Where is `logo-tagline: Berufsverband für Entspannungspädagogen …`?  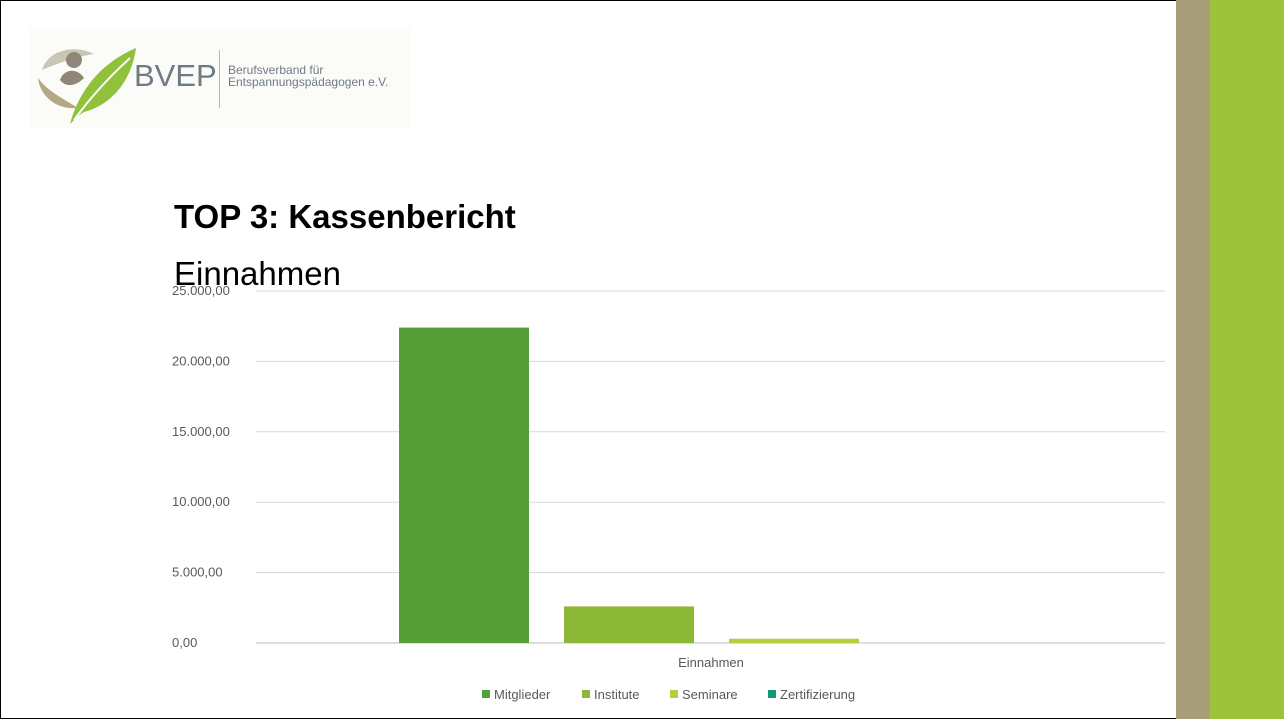
logo-tagline: Berufsverband für Entspannungspädagogen … is located at coordinates (308, 76).